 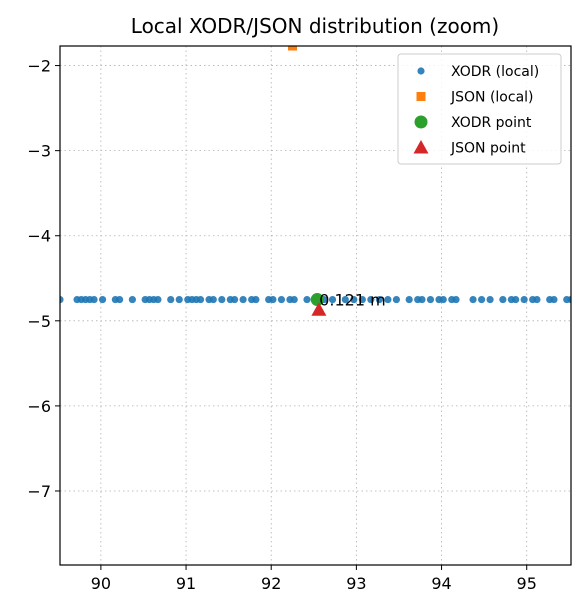 I want to click on x-tick-label: 95, so click(x=527, y=583).